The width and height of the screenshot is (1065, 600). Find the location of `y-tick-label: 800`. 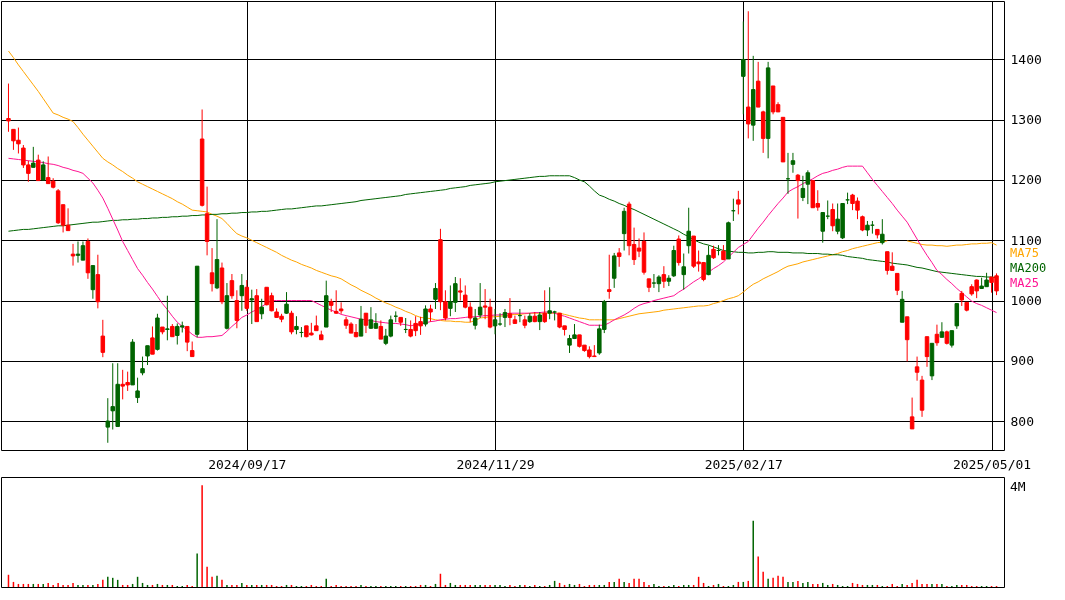

y-tick-label: 800 is located at coordinates (1022, 421).